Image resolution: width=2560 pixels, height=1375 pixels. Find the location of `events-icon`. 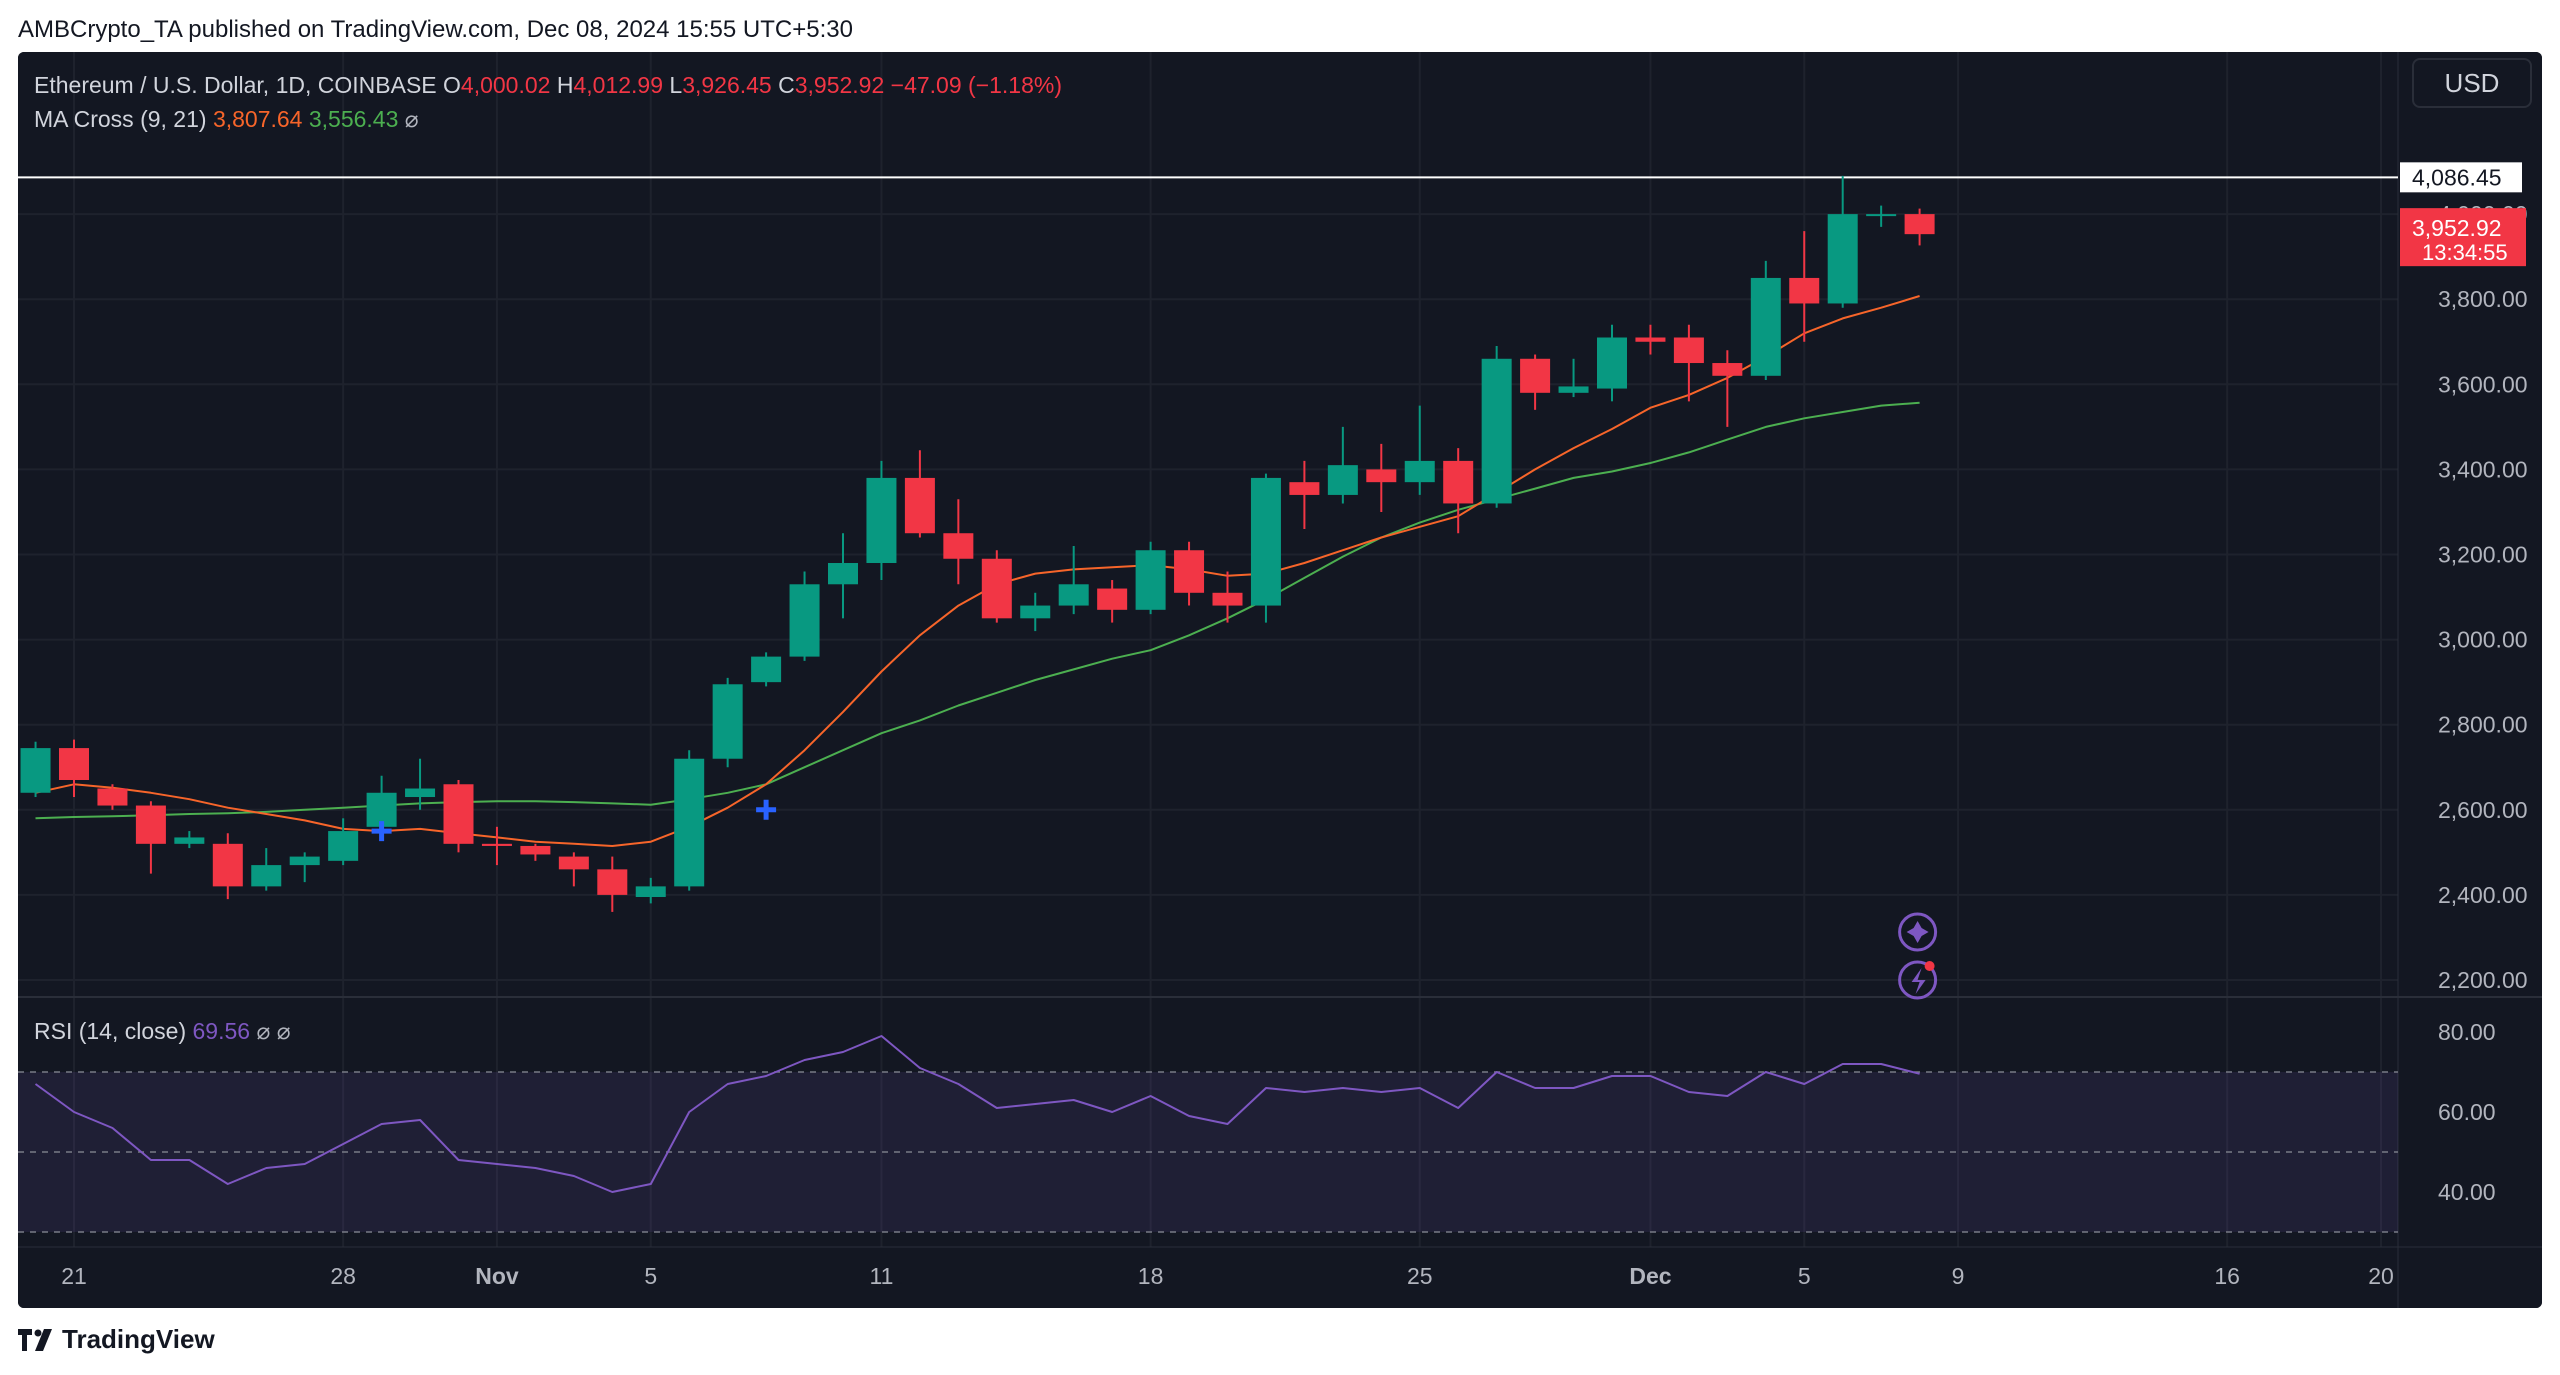

events-icon is located at coordinates (1918, 980).